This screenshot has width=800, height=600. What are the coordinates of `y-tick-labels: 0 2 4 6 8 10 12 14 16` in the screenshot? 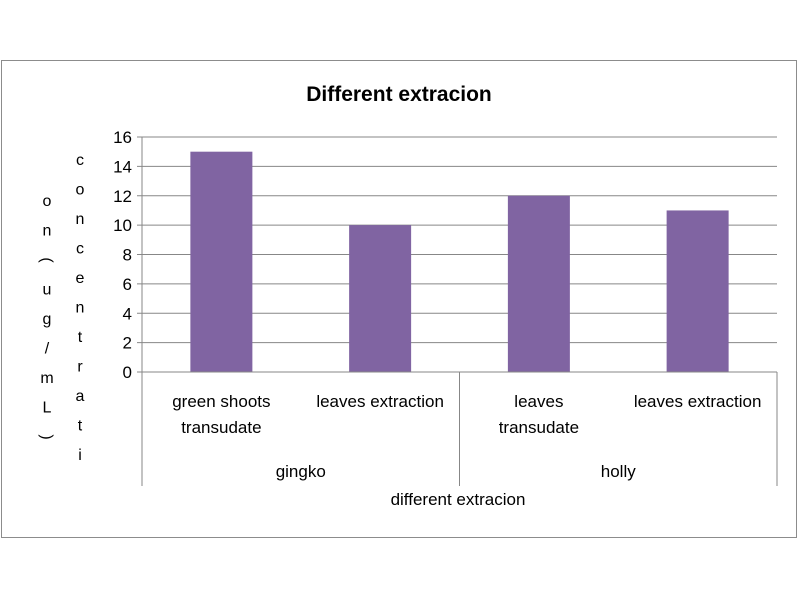 It's located at (122, 255).